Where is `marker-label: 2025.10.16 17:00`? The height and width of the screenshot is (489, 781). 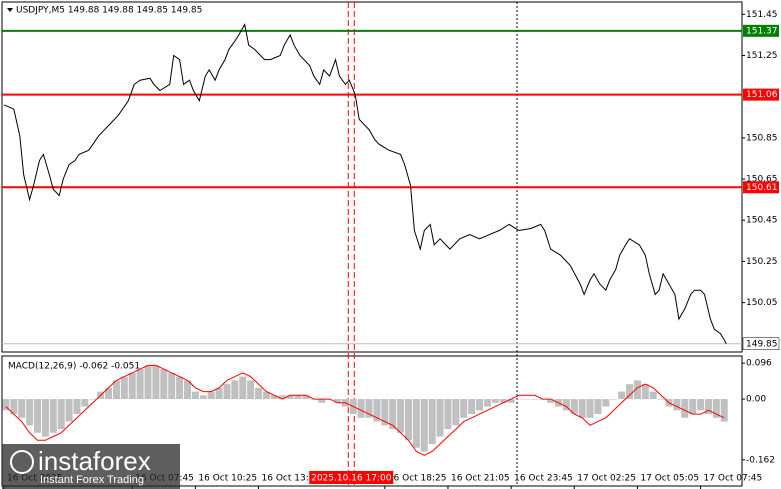
marker-label: 2025.10.16 17:00 is located at coordinates (351, 479).